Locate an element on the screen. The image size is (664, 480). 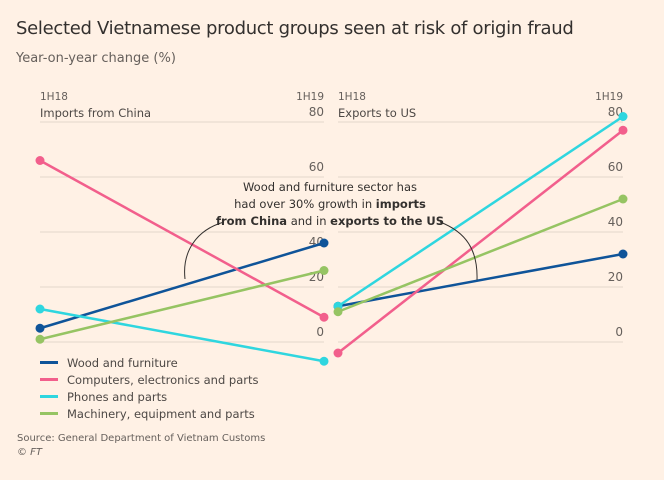
chart-subtitle: Year-on-year change (%) is located at coordinates (96, 58).